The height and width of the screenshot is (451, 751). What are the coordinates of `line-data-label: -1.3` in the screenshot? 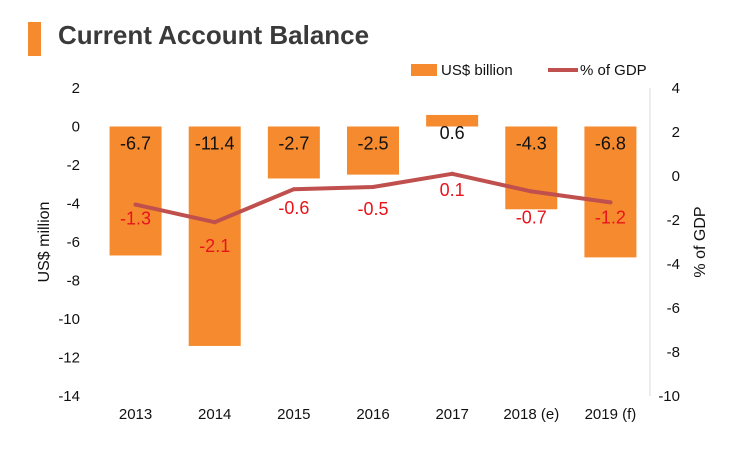 It's located at (135, 219).